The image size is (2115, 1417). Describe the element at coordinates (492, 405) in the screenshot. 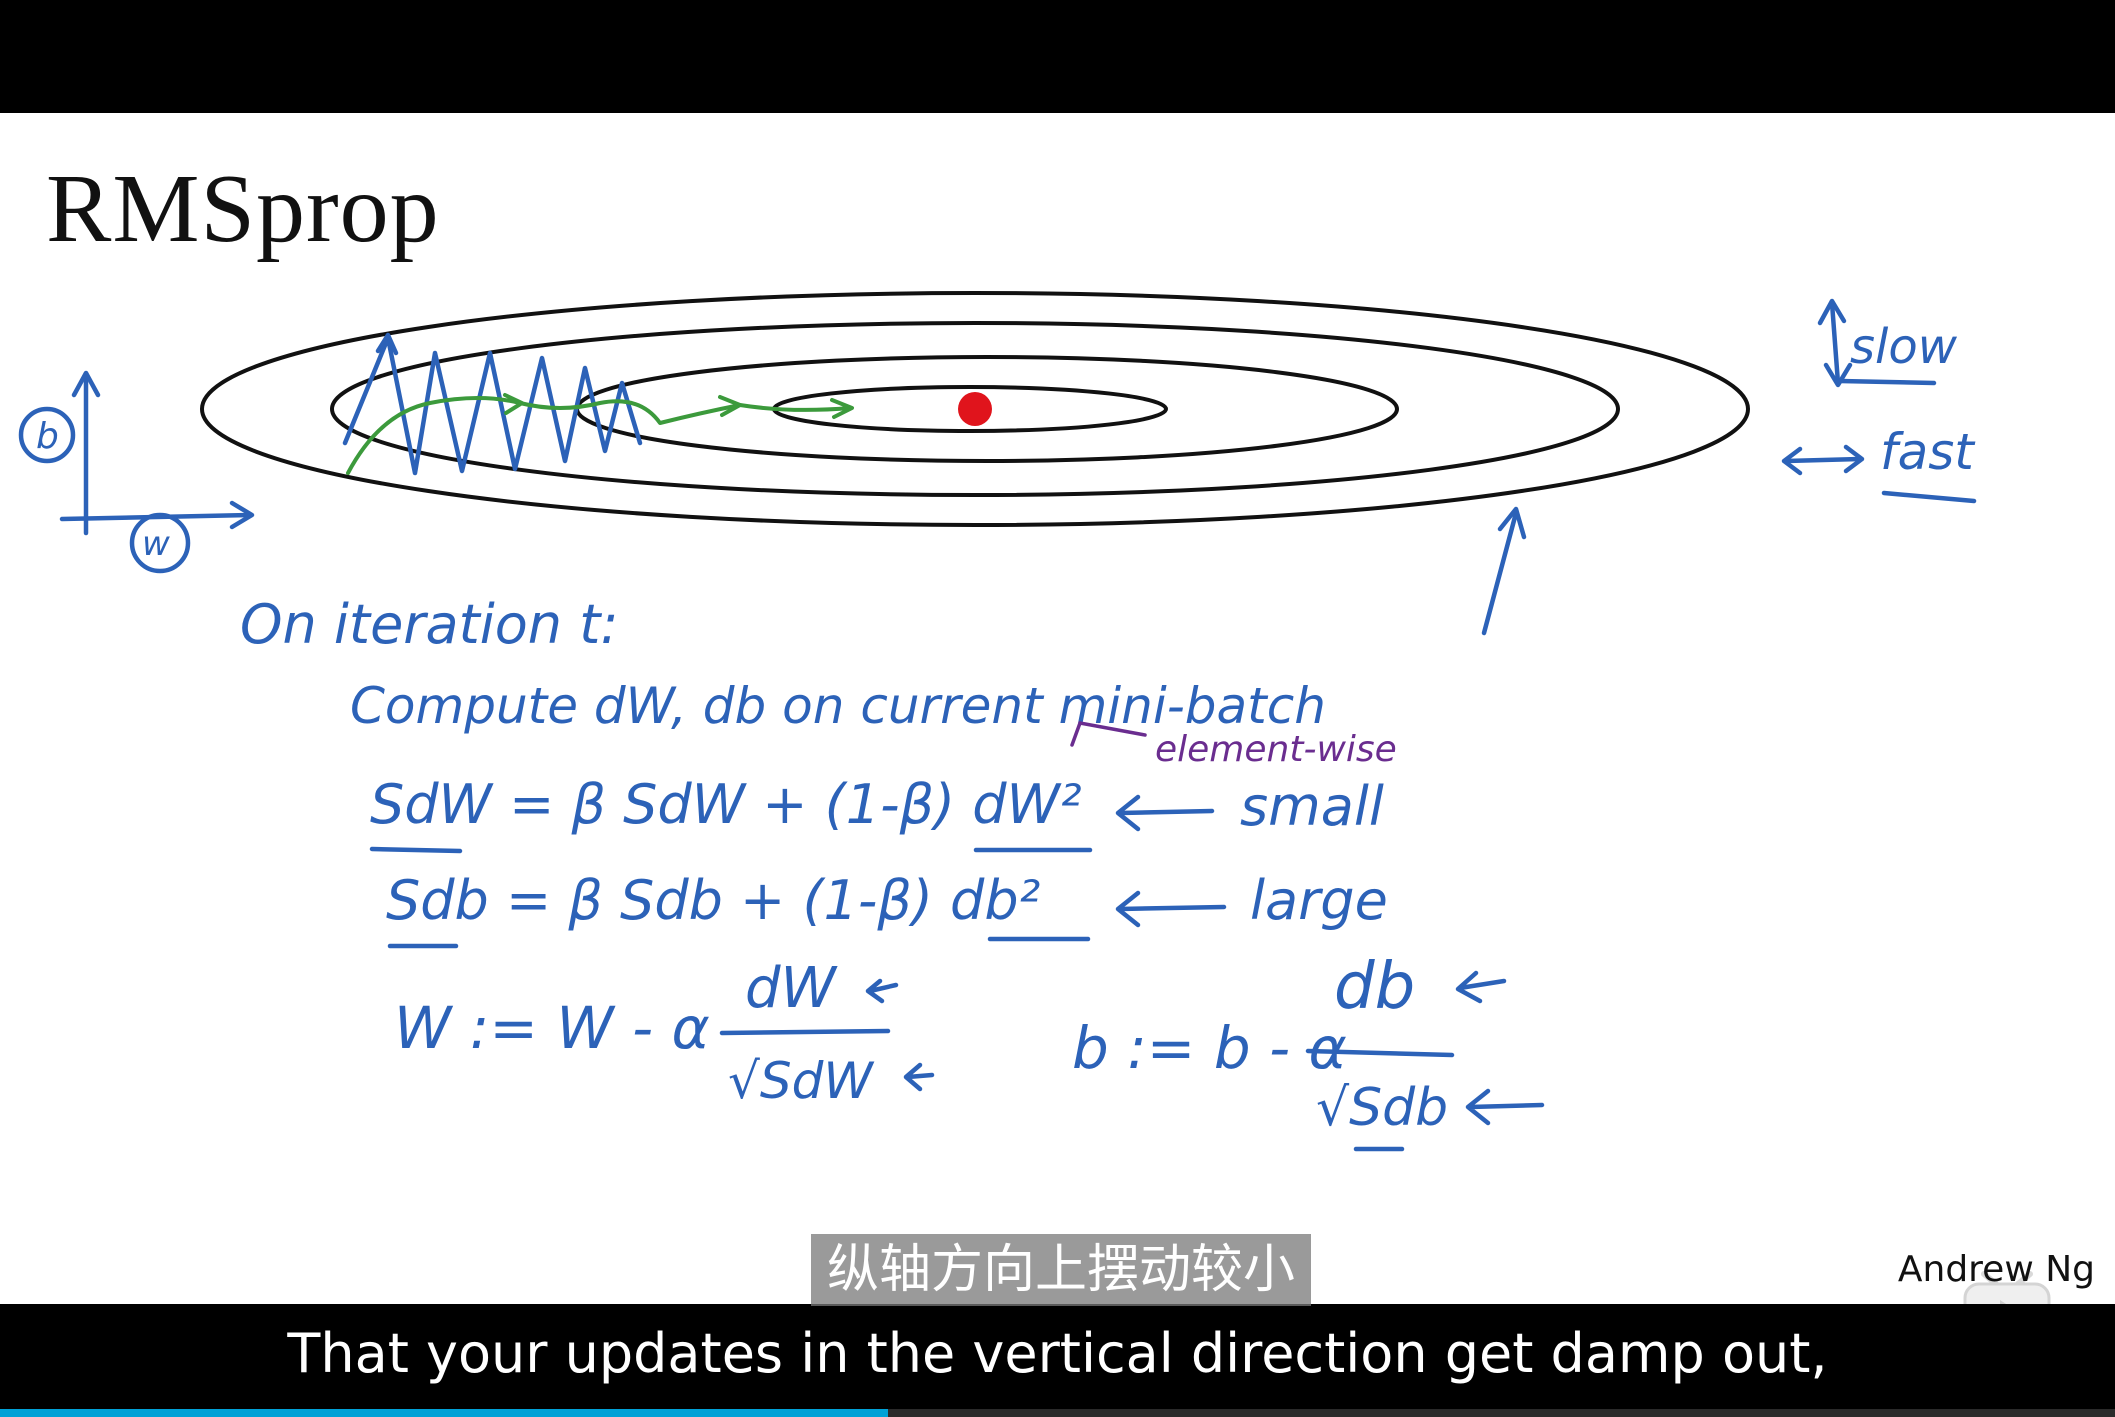

I see `oscillation-path` at that location.